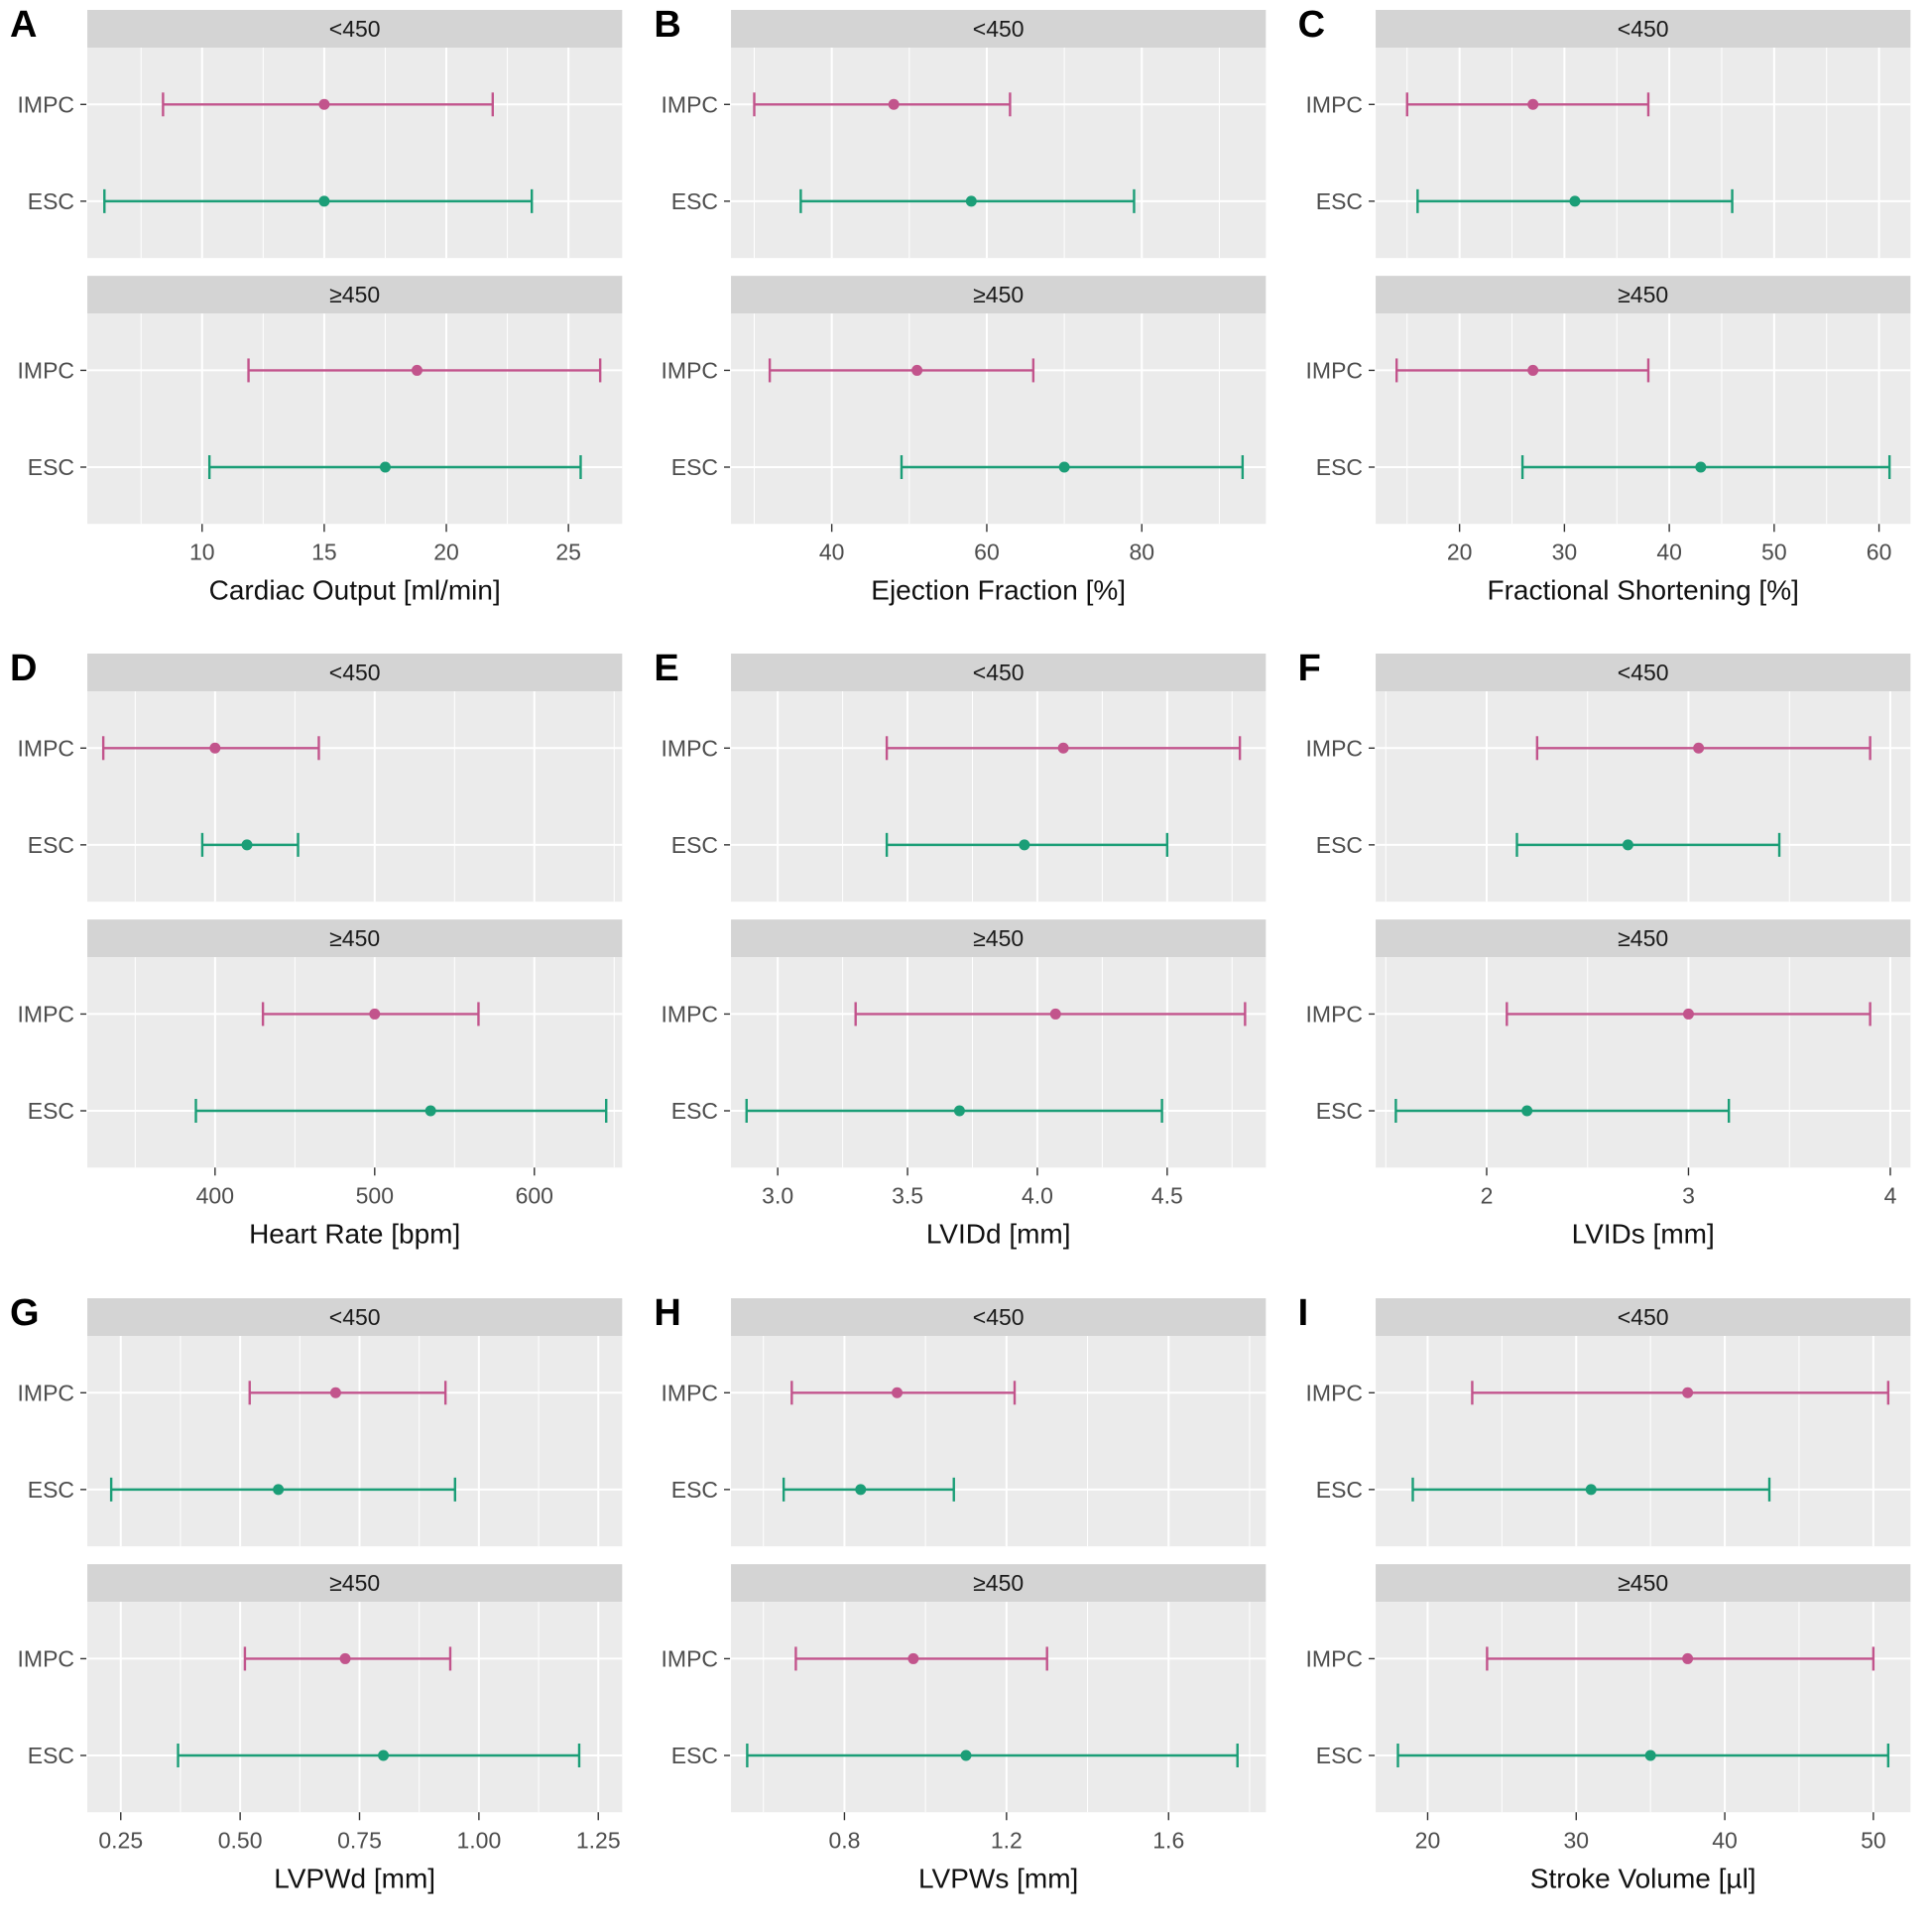 Image resolution: width=1932 pixels, height=1932 pixels. What do you see at coordinates (25, 1312) in the screenshot?
I see `panel-letter-g: G` at bounding box center [25, 1312].